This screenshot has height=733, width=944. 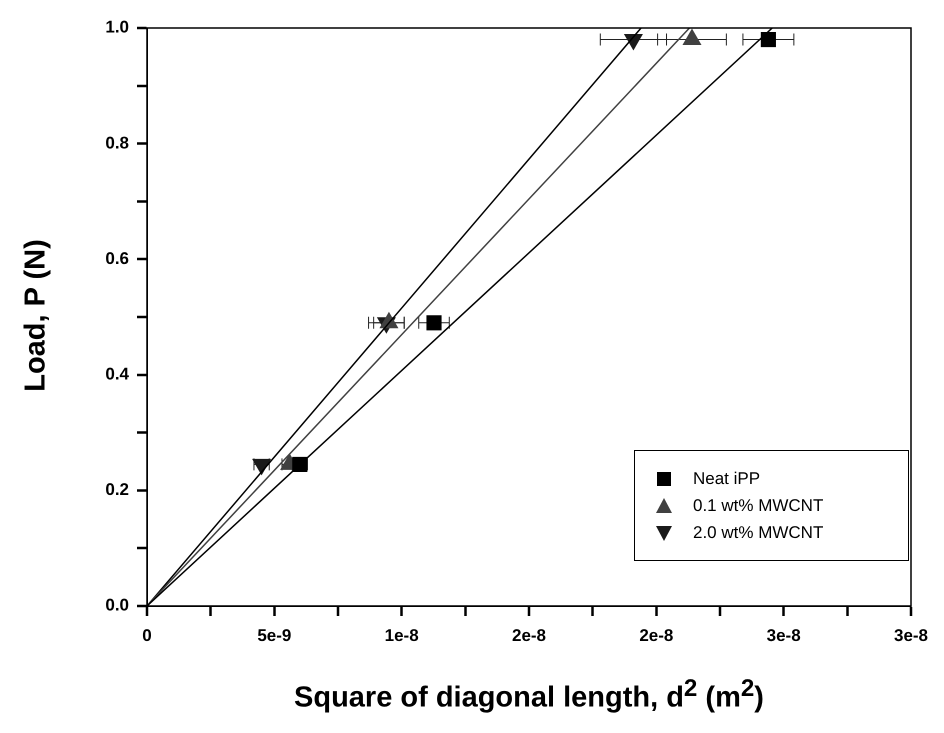 I want to click on y-tick-label: 0.8, so click(x=117, y=142).